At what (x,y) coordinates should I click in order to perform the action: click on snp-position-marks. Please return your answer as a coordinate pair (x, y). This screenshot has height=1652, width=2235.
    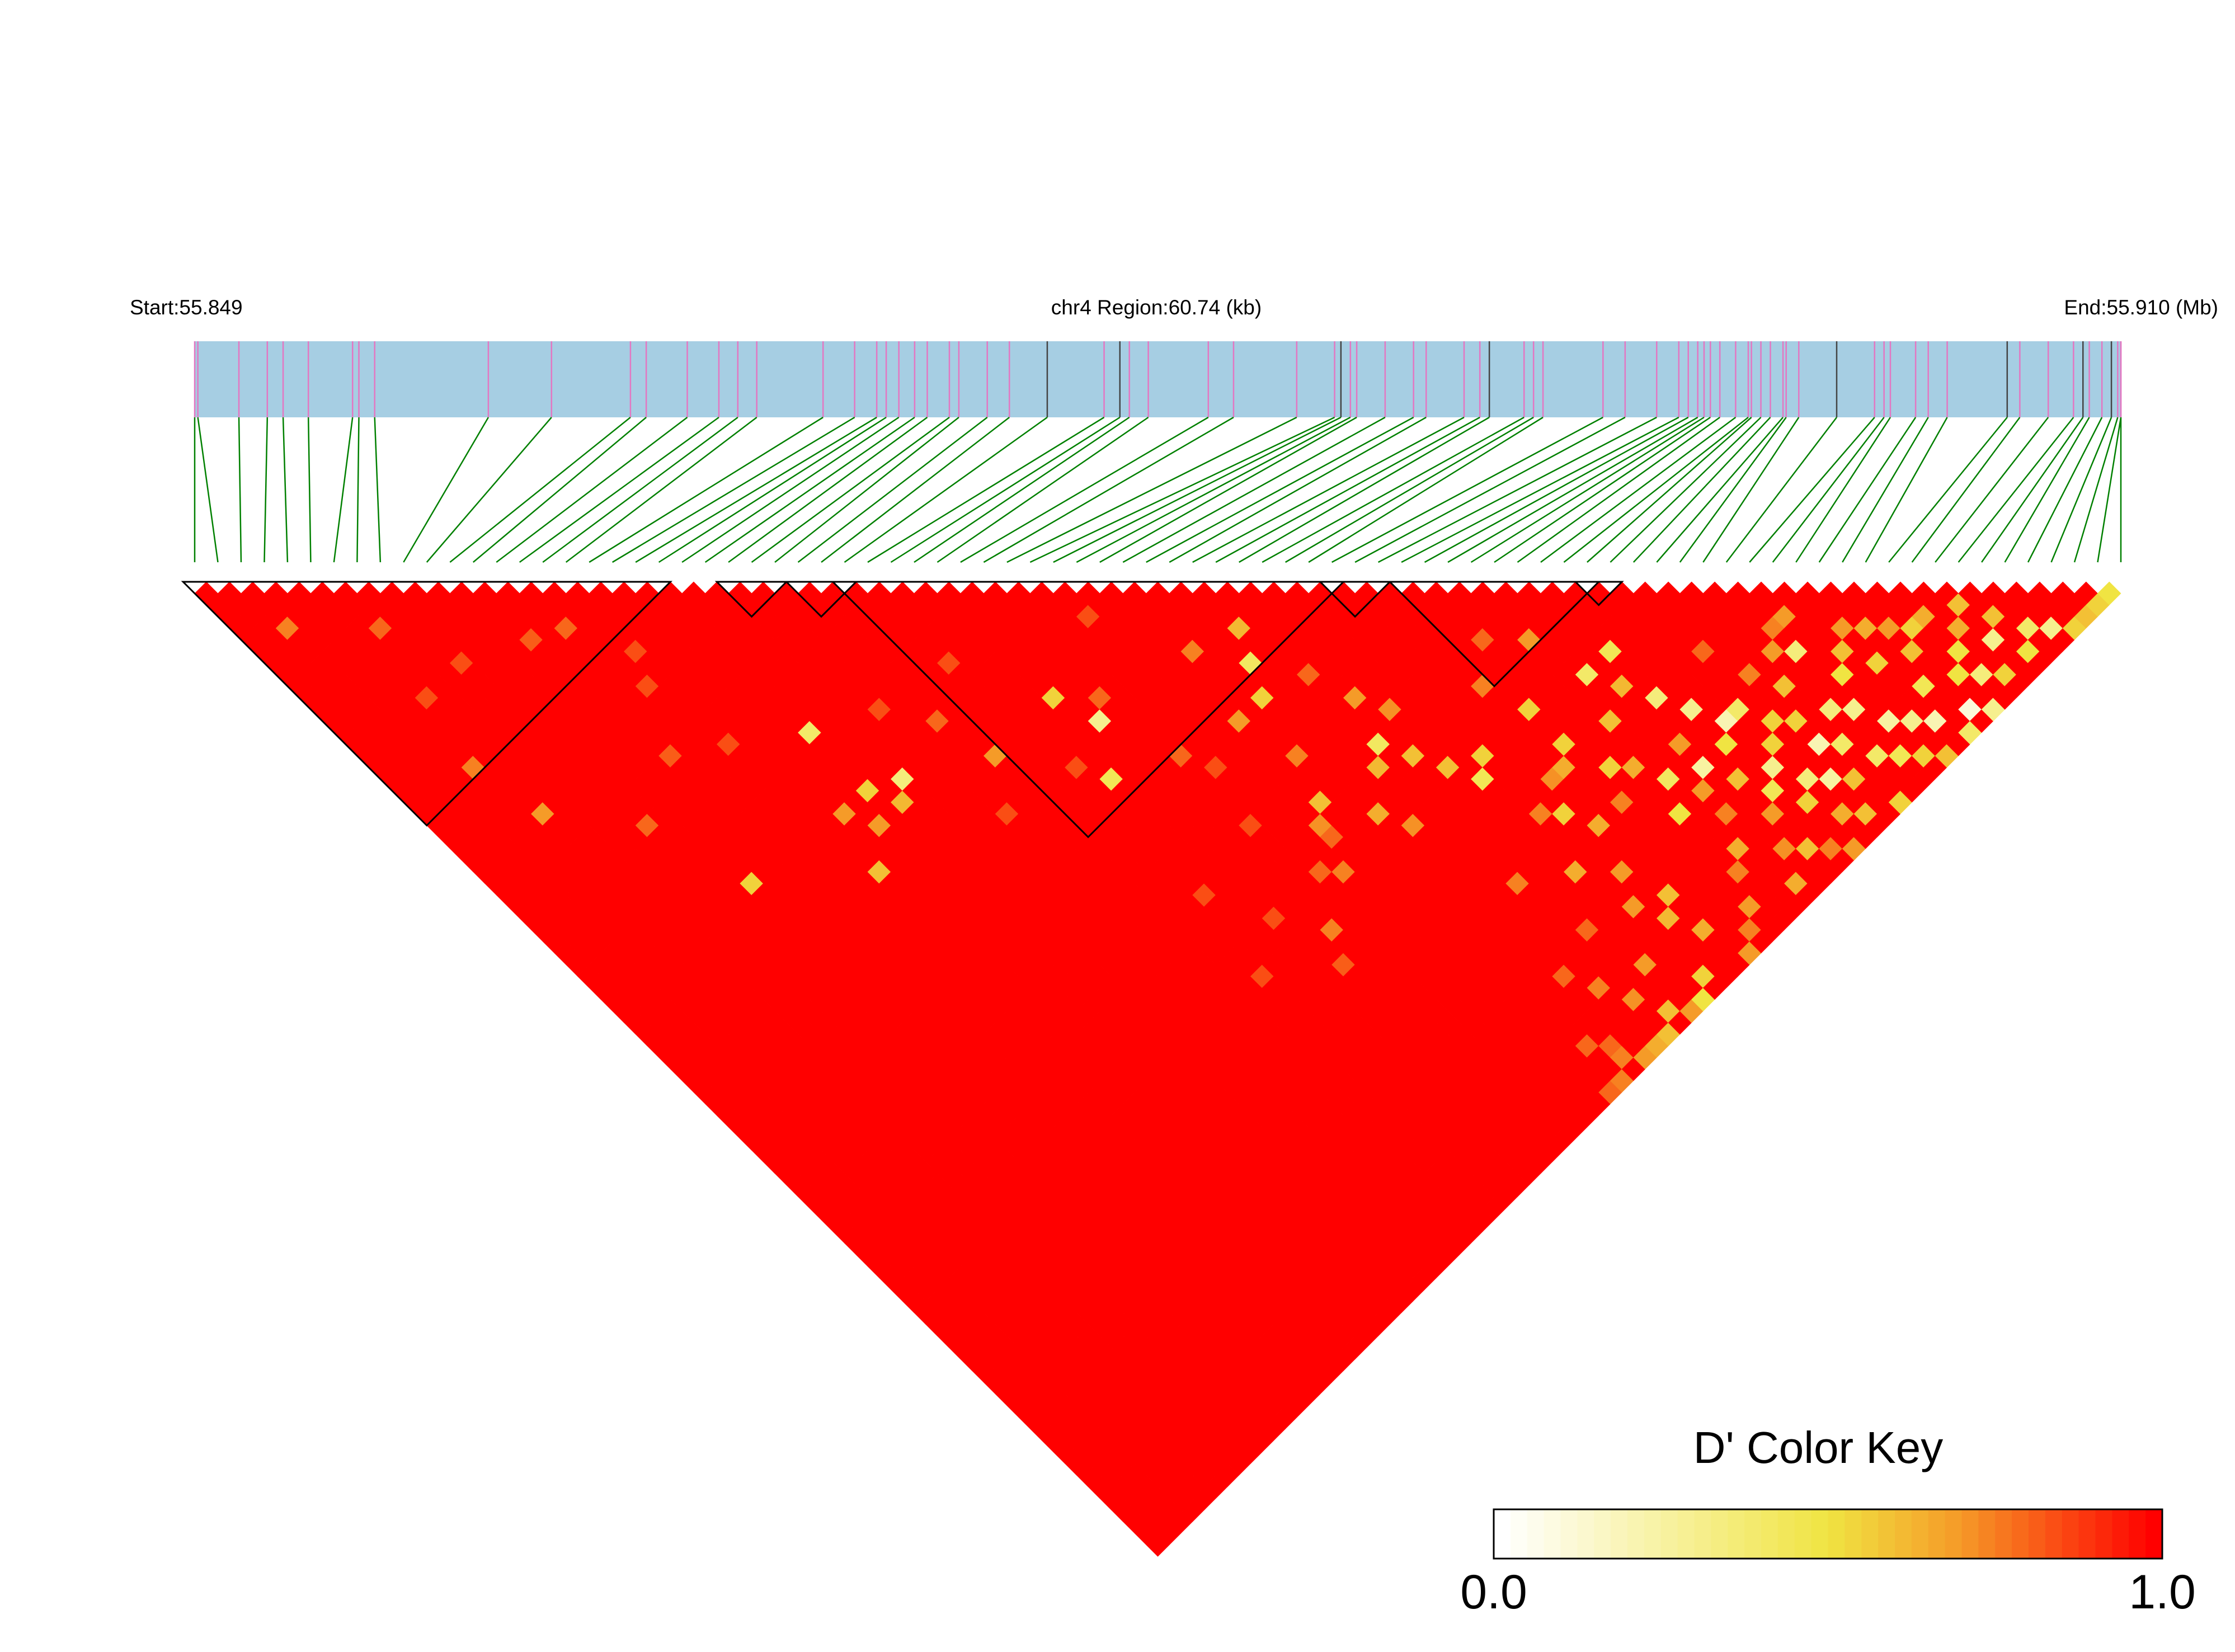
    Looking at the image, I should click on (1158, 379).